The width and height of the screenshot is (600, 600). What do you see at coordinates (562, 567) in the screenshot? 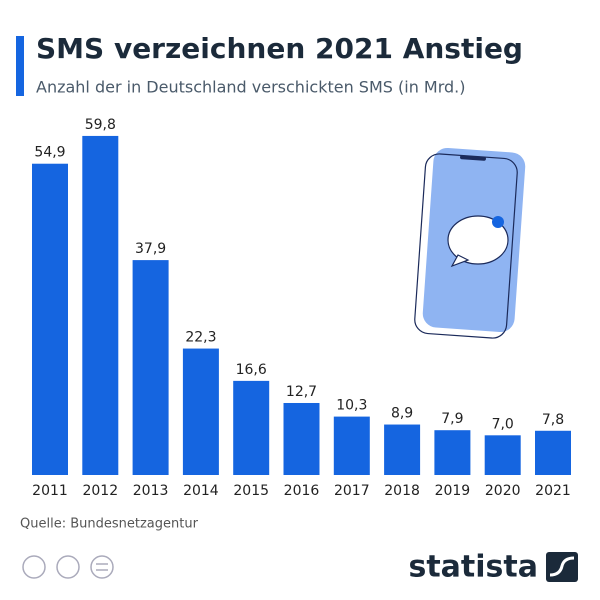
I see `brand-icon` at bounding box center [562, 567].